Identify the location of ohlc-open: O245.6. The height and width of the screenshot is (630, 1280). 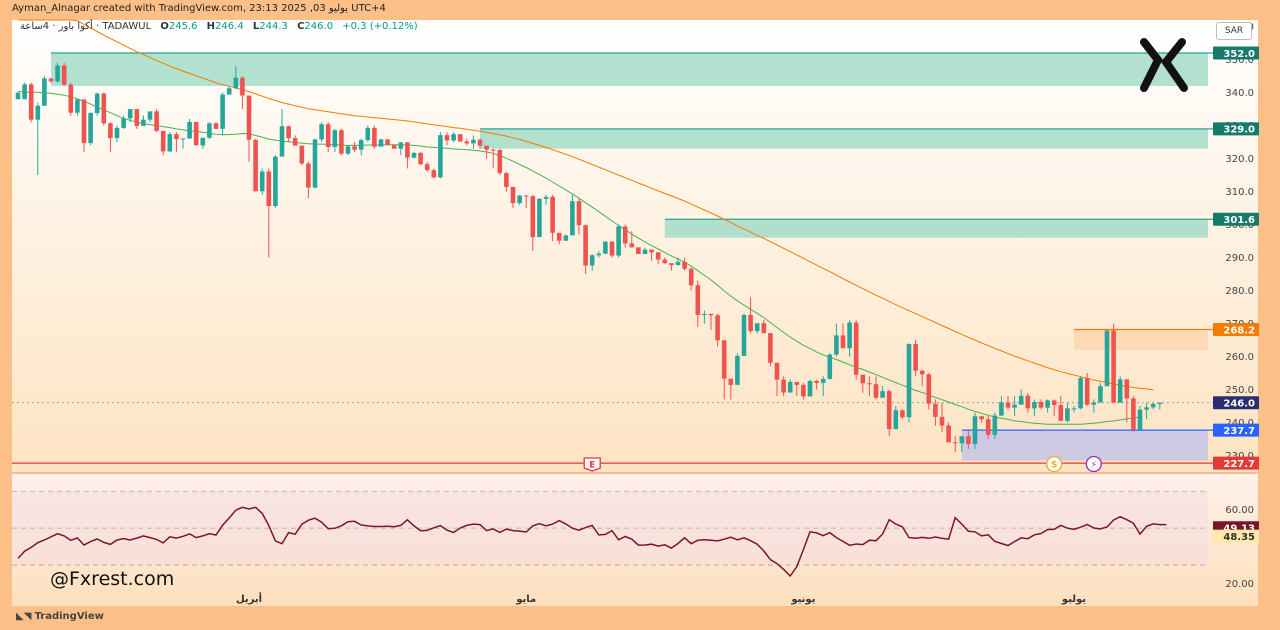
(179, 26).